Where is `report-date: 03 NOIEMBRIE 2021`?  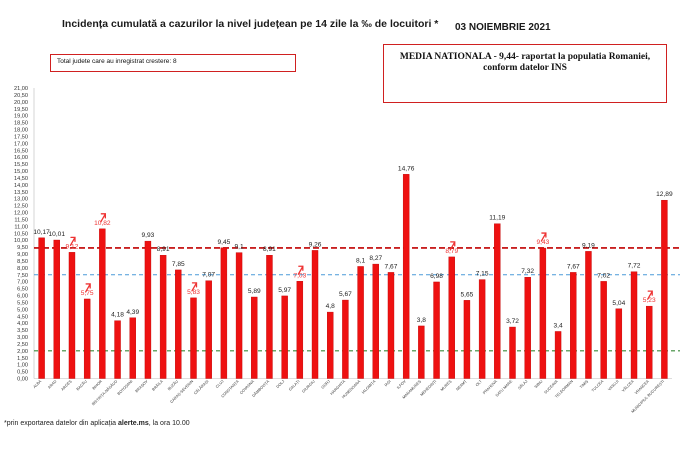 report-date: 03 NOIEMBRIE 2021 is located at coordinates (503, 27).